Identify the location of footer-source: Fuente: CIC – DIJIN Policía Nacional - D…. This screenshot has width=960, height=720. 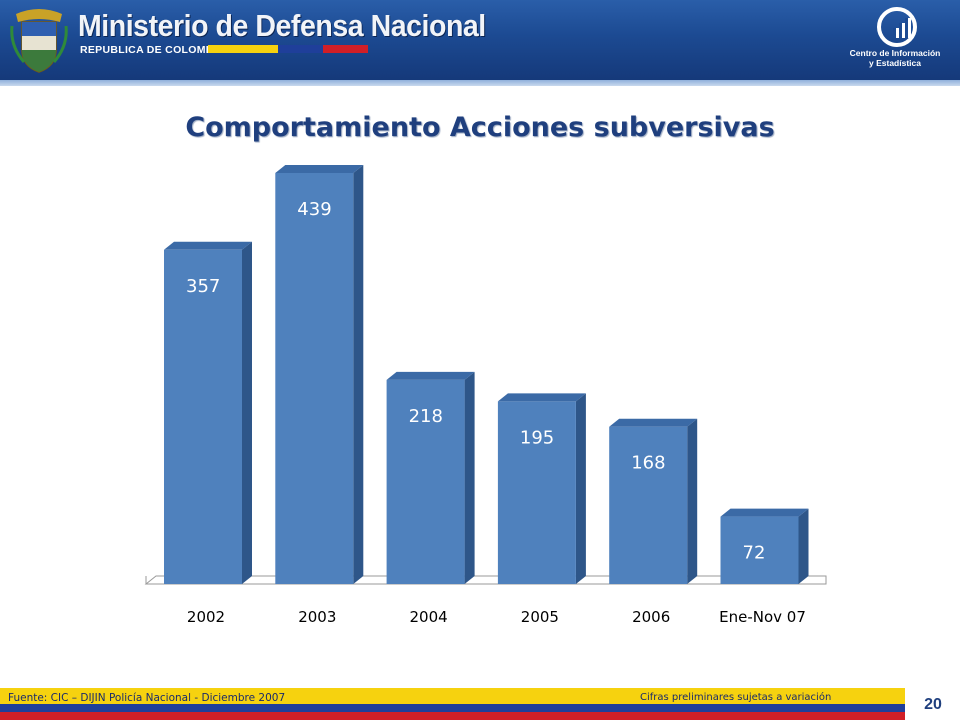
(147, 698).